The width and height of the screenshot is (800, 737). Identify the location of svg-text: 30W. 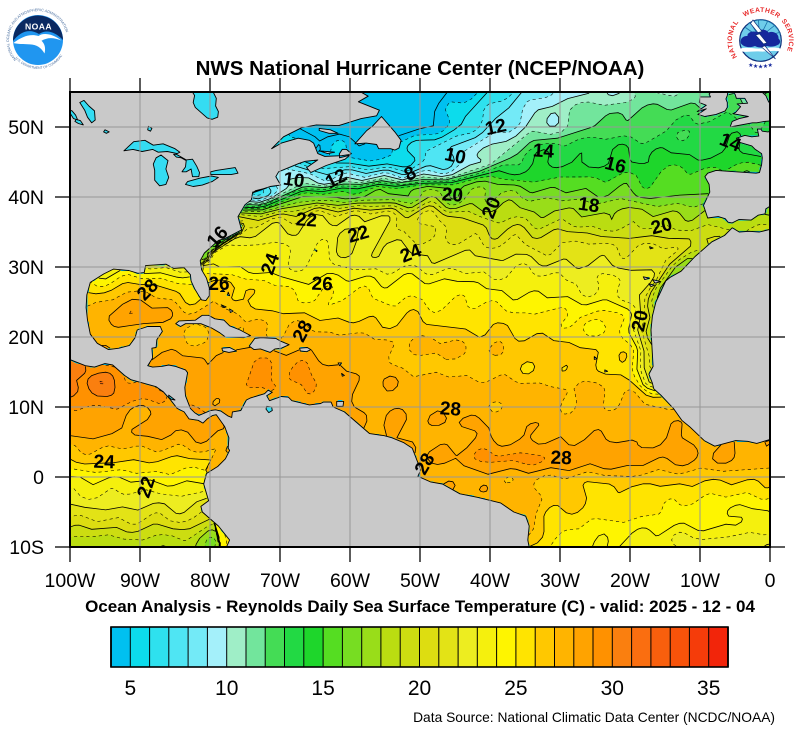
(560, 581).